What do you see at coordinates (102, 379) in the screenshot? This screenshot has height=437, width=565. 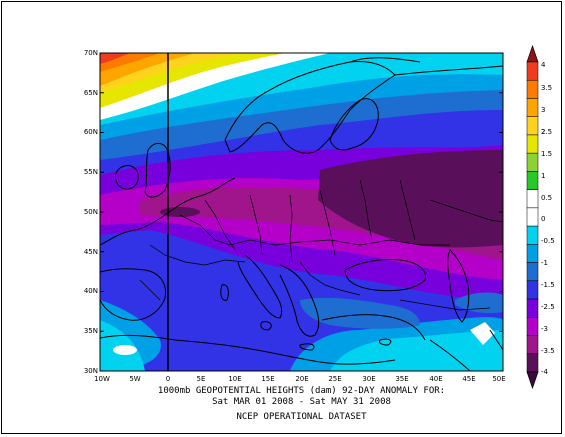 I see `lon-label-10w: 10W` at bounding box center [102, 379].